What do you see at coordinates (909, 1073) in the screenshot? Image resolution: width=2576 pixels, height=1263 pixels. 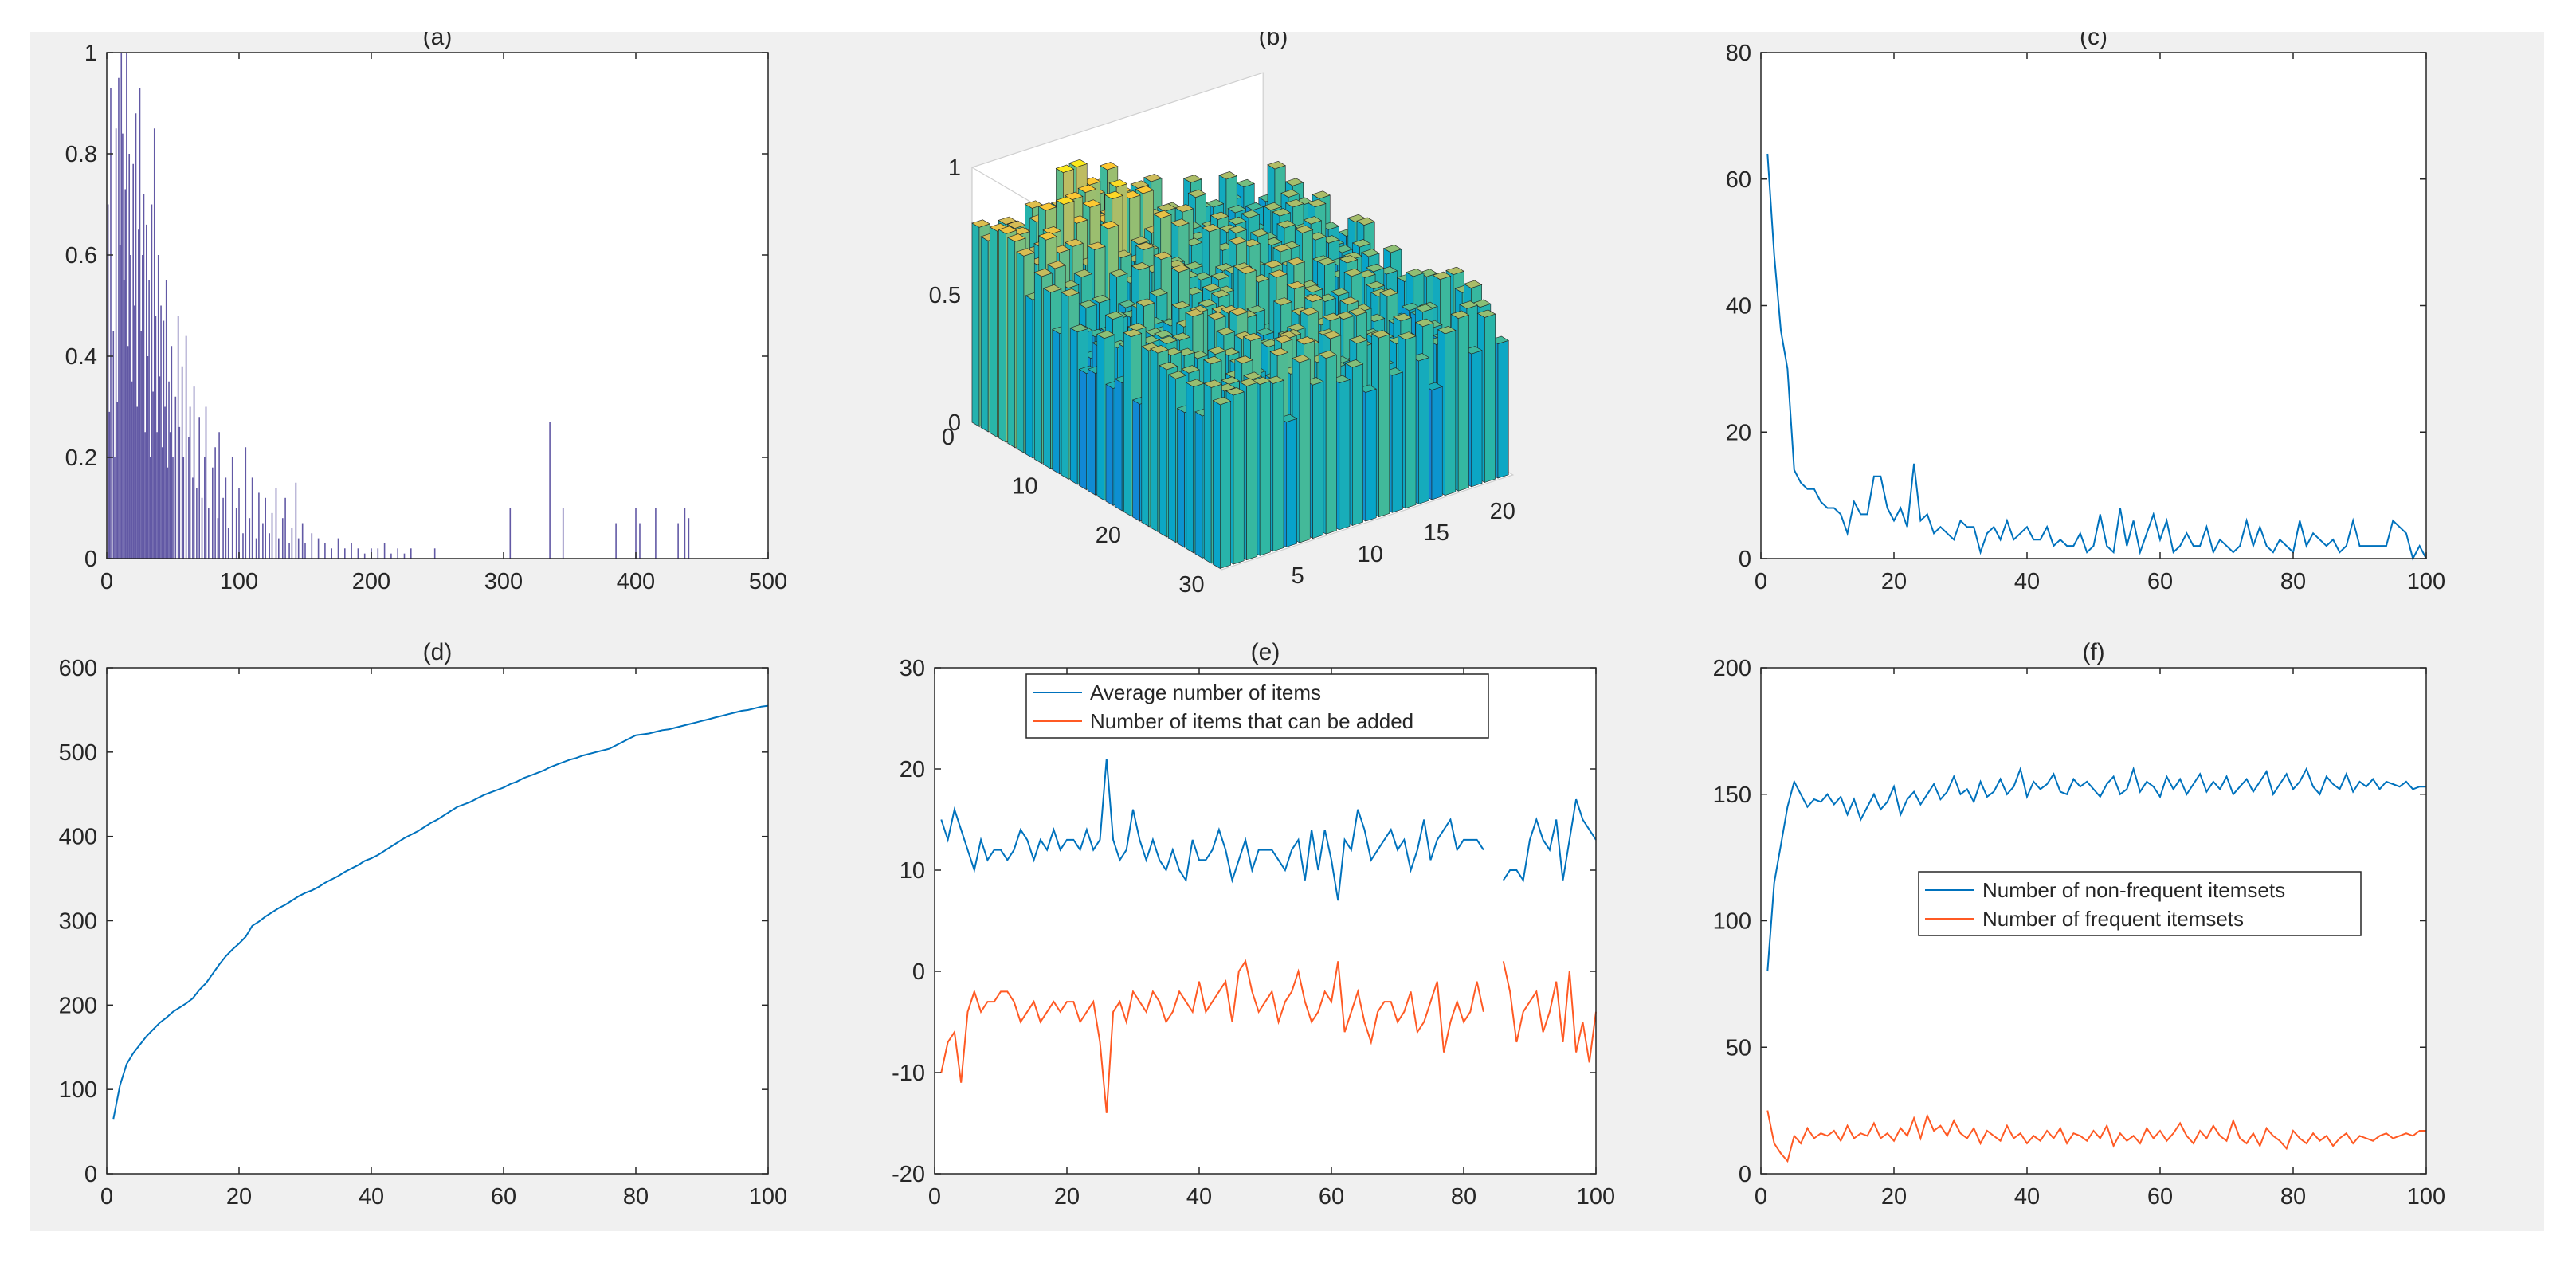 I see `y-tick-label: -10` at bounding box center [909, 1073].